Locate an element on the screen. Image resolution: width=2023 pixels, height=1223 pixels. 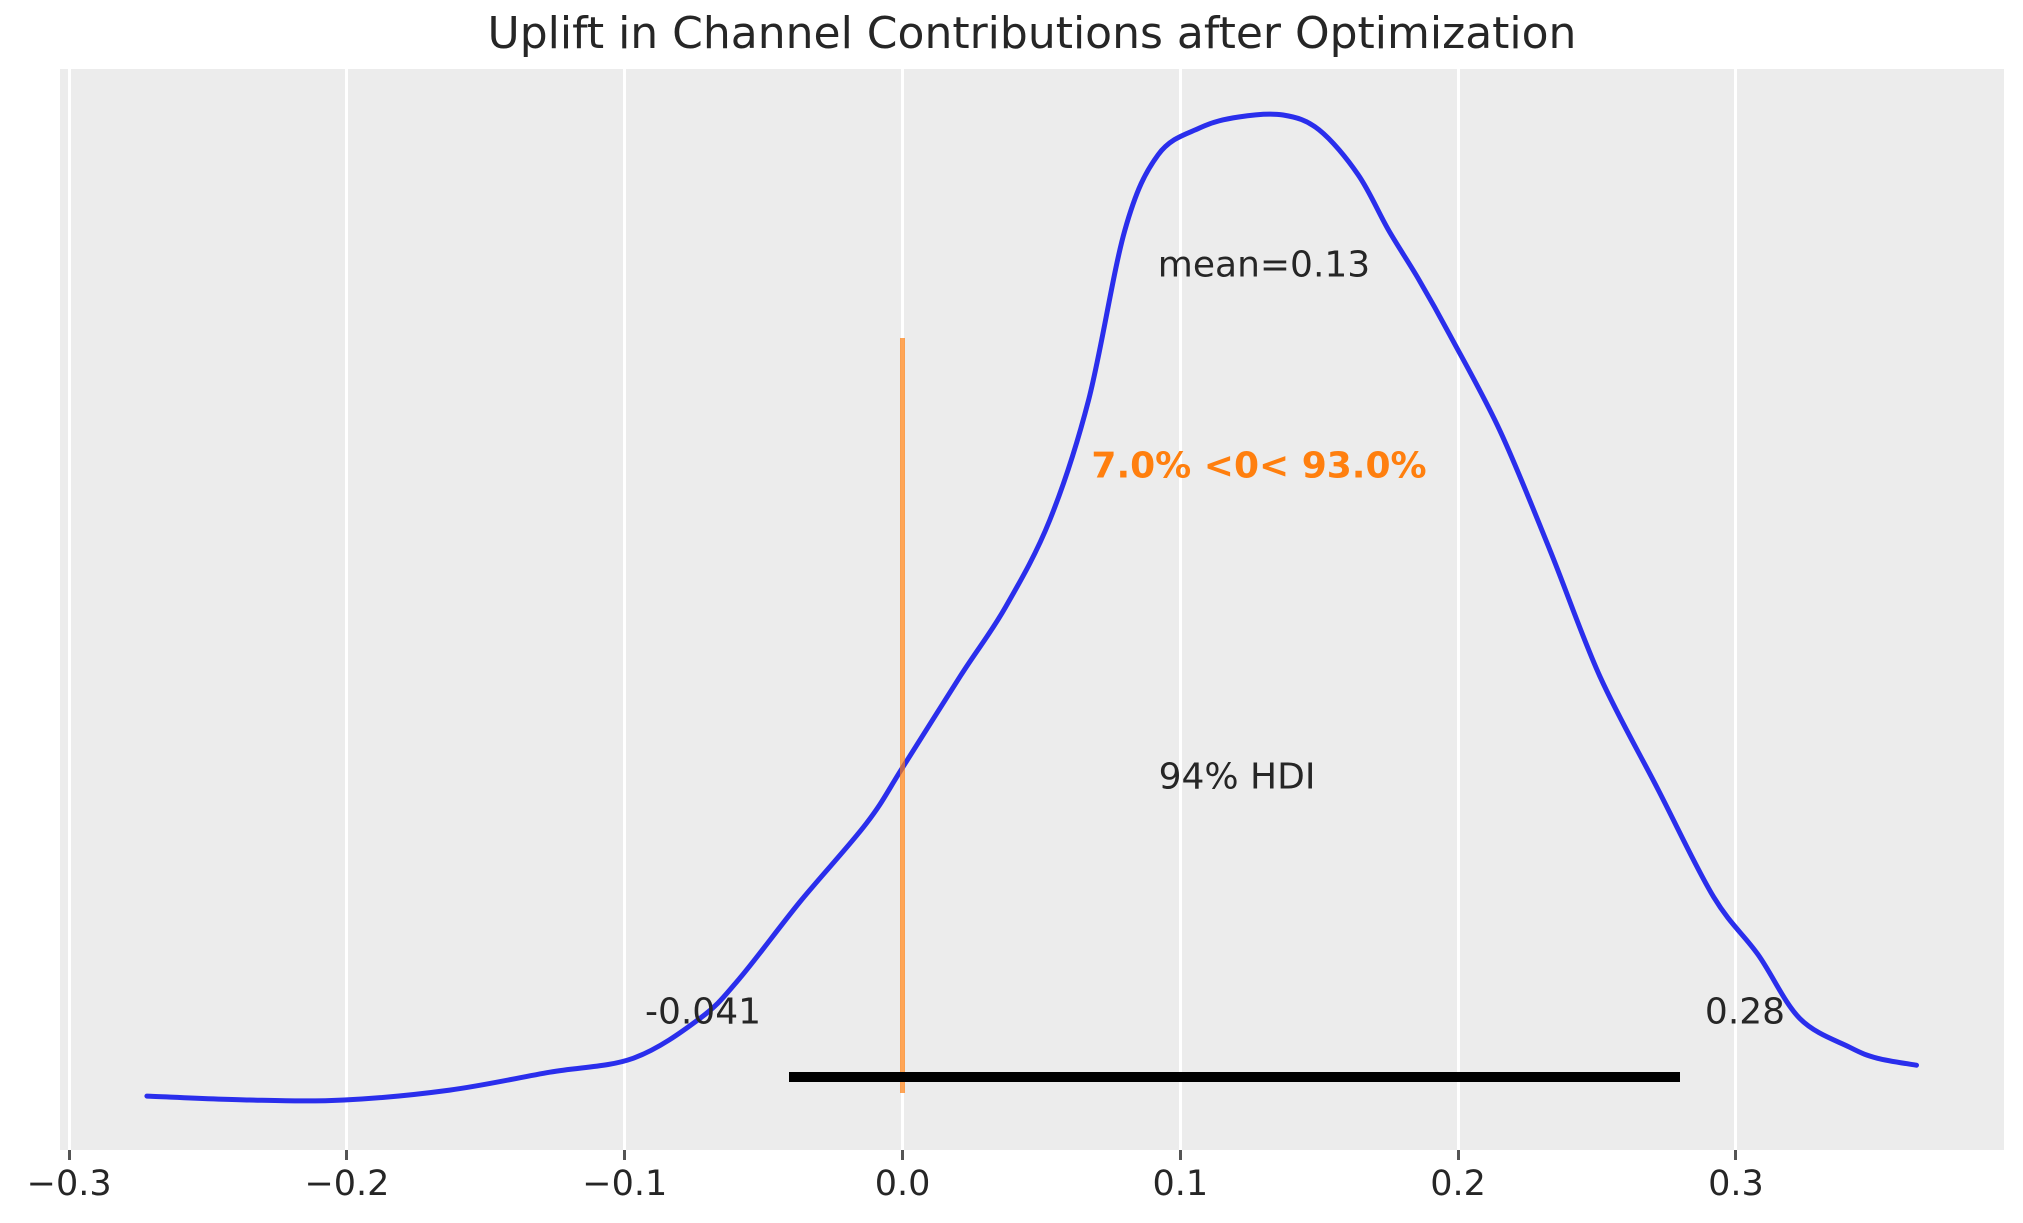
zero-reference-line is located at coordinates (903, 715).